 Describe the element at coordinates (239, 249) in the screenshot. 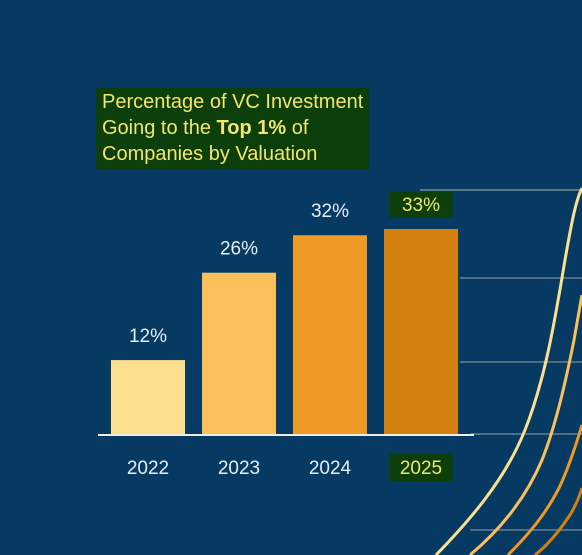

I see `value-label-2023: 26%` at that location.